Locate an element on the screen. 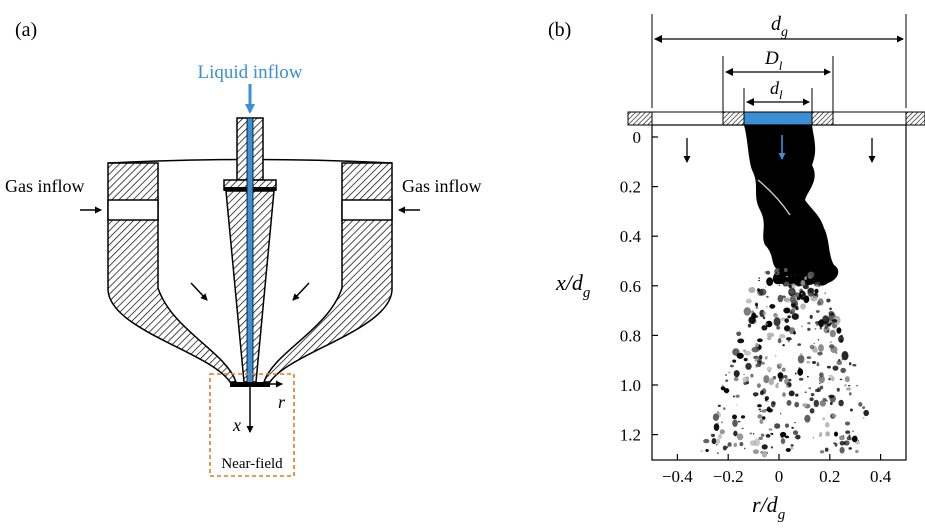  gas-inflow-right-label: Gas inflow is located at coordinates (442, 186).